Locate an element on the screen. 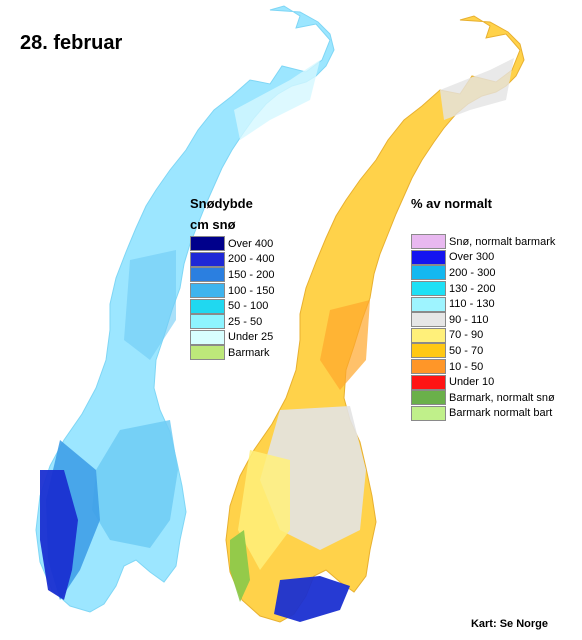 This screenshot has height=640, width=582. snow-depth-legend-row: 25 - 50 is located at coordinates (232, 322).